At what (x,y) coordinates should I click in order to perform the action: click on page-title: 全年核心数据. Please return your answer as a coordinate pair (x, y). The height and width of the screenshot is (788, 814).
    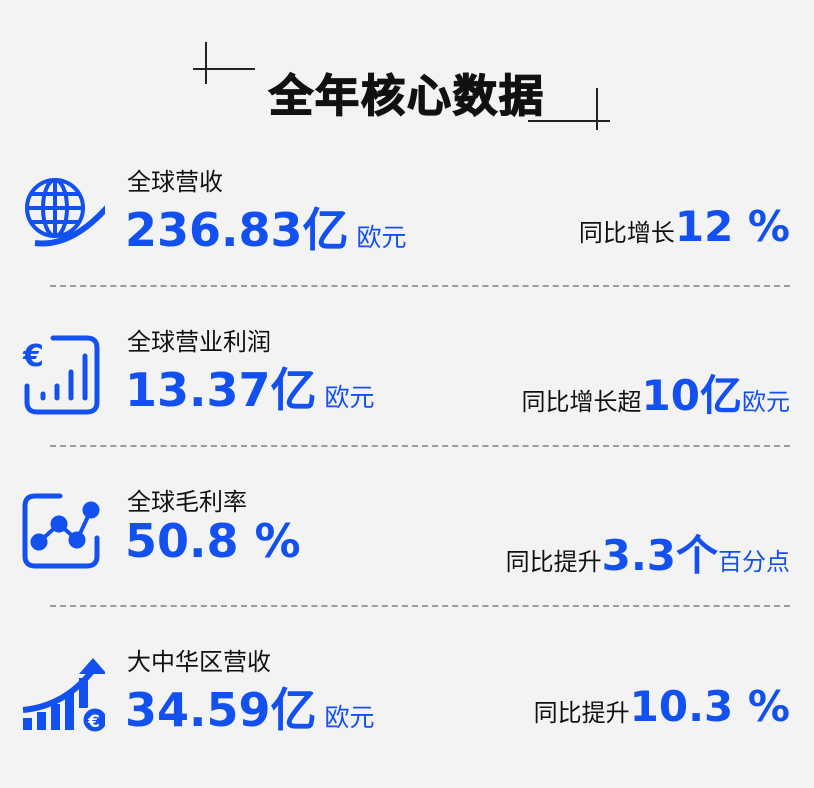
    Looking at the image, I should click on (406, 96).